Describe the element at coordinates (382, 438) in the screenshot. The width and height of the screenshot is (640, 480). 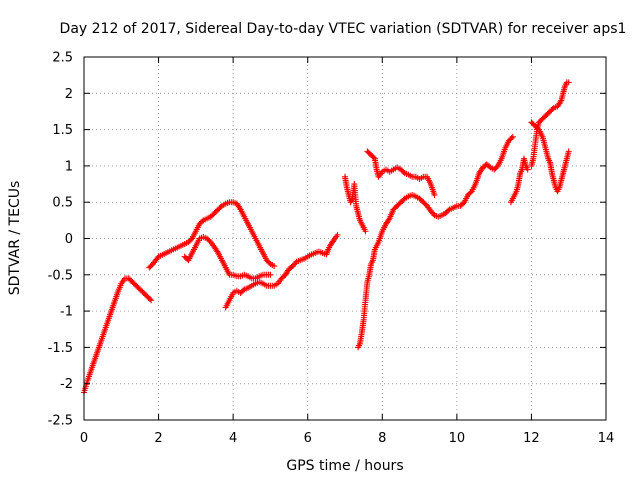
I see `x-tick-label: 8` at that location.